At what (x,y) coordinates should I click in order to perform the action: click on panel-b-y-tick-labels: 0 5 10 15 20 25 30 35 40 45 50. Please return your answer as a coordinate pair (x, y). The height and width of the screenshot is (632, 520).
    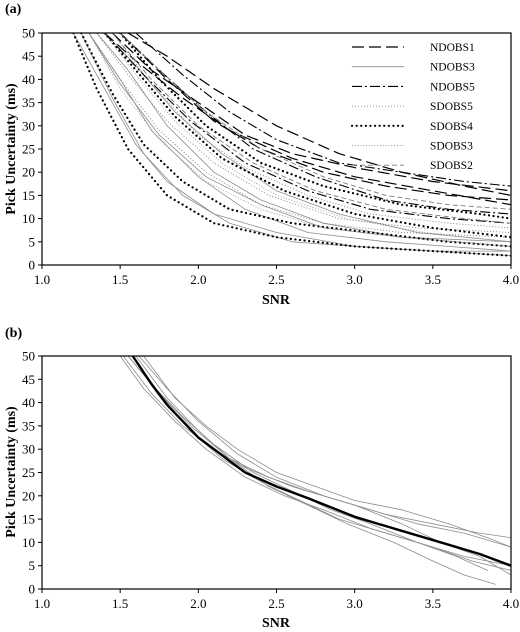
    Looking at the image, I should click on (28, 473).